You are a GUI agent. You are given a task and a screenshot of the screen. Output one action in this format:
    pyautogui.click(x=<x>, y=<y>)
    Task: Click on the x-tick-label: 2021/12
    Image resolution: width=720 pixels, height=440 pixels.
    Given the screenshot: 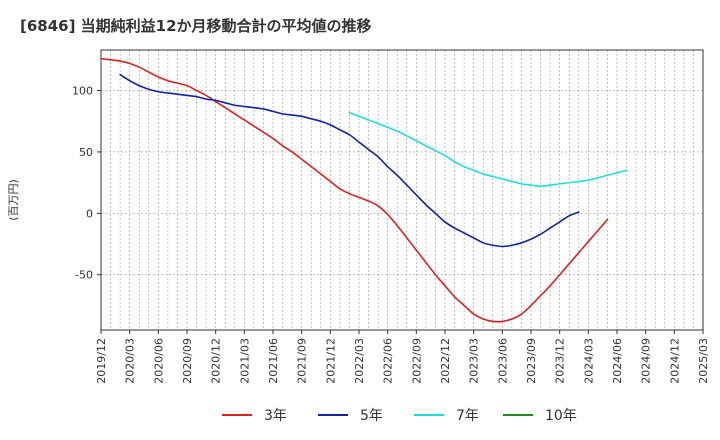 What is the action you would take?
    pyautogui.click(x=330, y=361)
    